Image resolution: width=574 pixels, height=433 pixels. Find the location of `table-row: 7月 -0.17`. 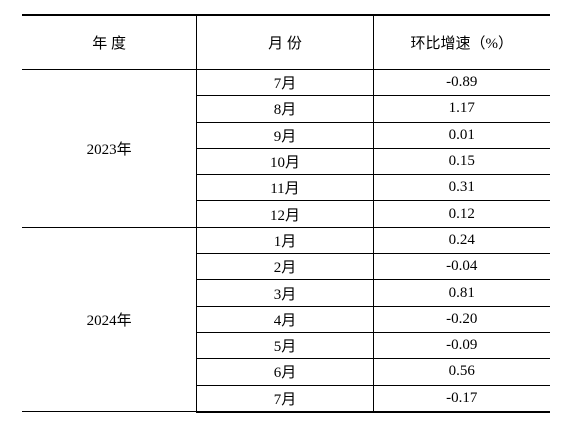

table-row: 7月 -0.17 is located at coordinates (286, 399).